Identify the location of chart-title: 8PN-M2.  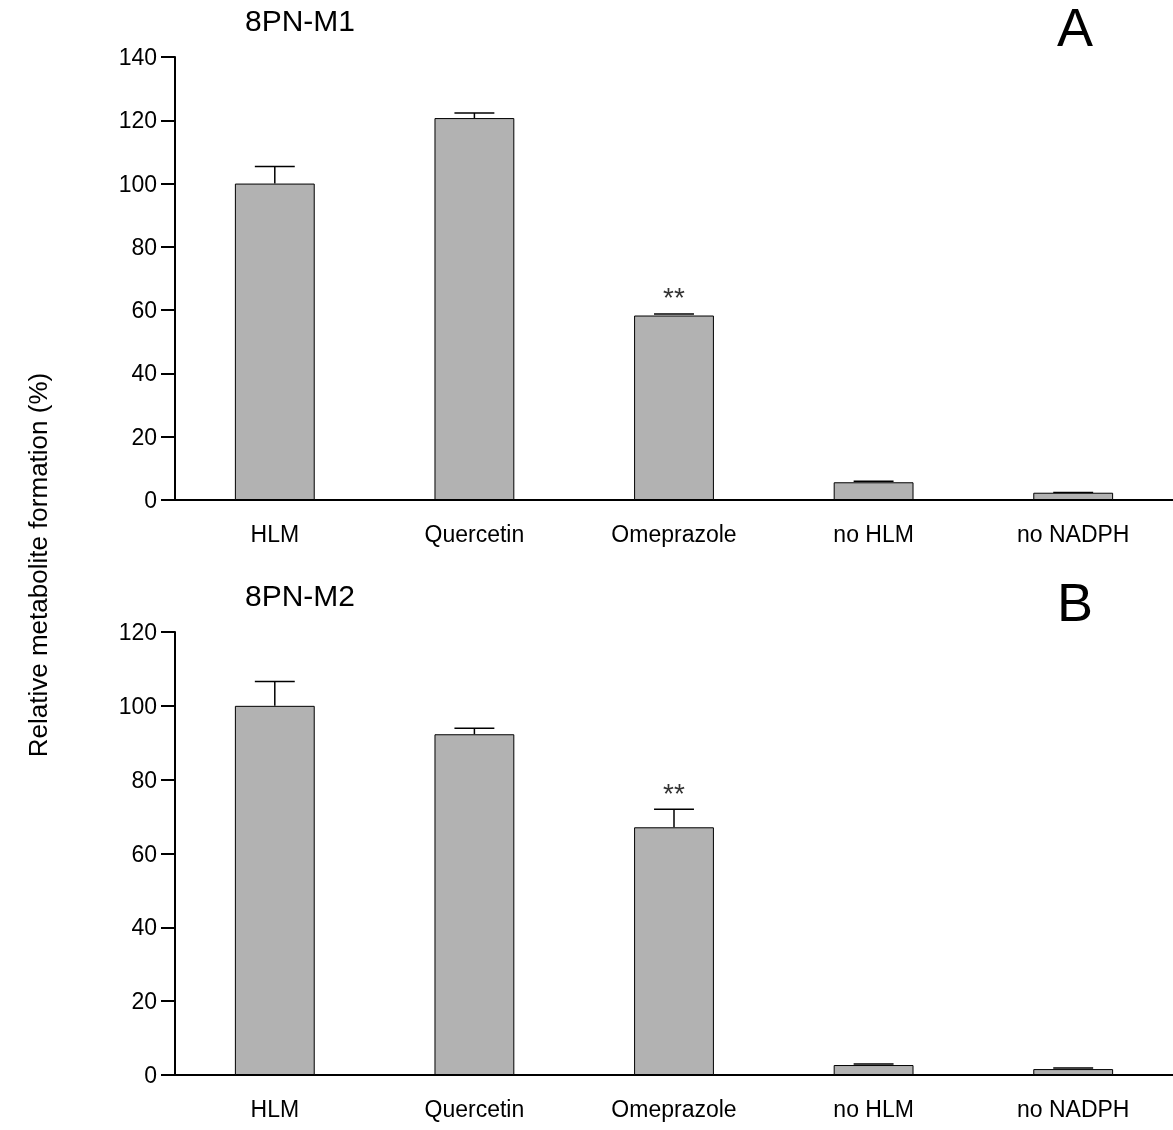
(300, 595).